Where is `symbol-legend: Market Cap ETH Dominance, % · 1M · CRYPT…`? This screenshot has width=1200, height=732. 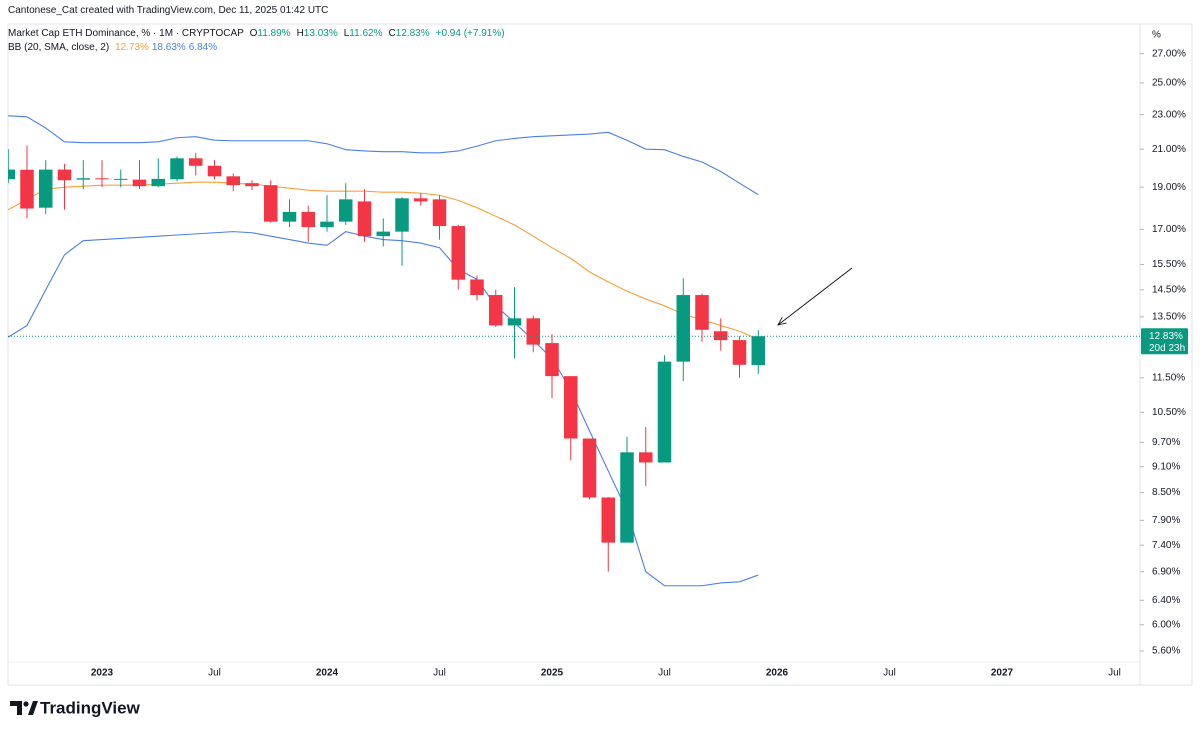
symbol-legend: Market Cap ETH Dominance, % · 1M · CRYPT… is located at coordinates (258, 33).